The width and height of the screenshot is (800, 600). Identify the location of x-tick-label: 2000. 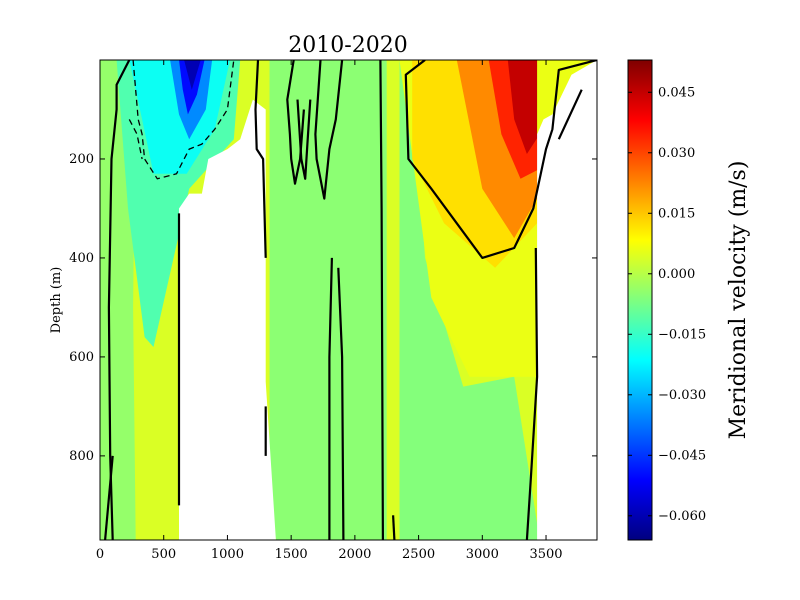
(354, 554).